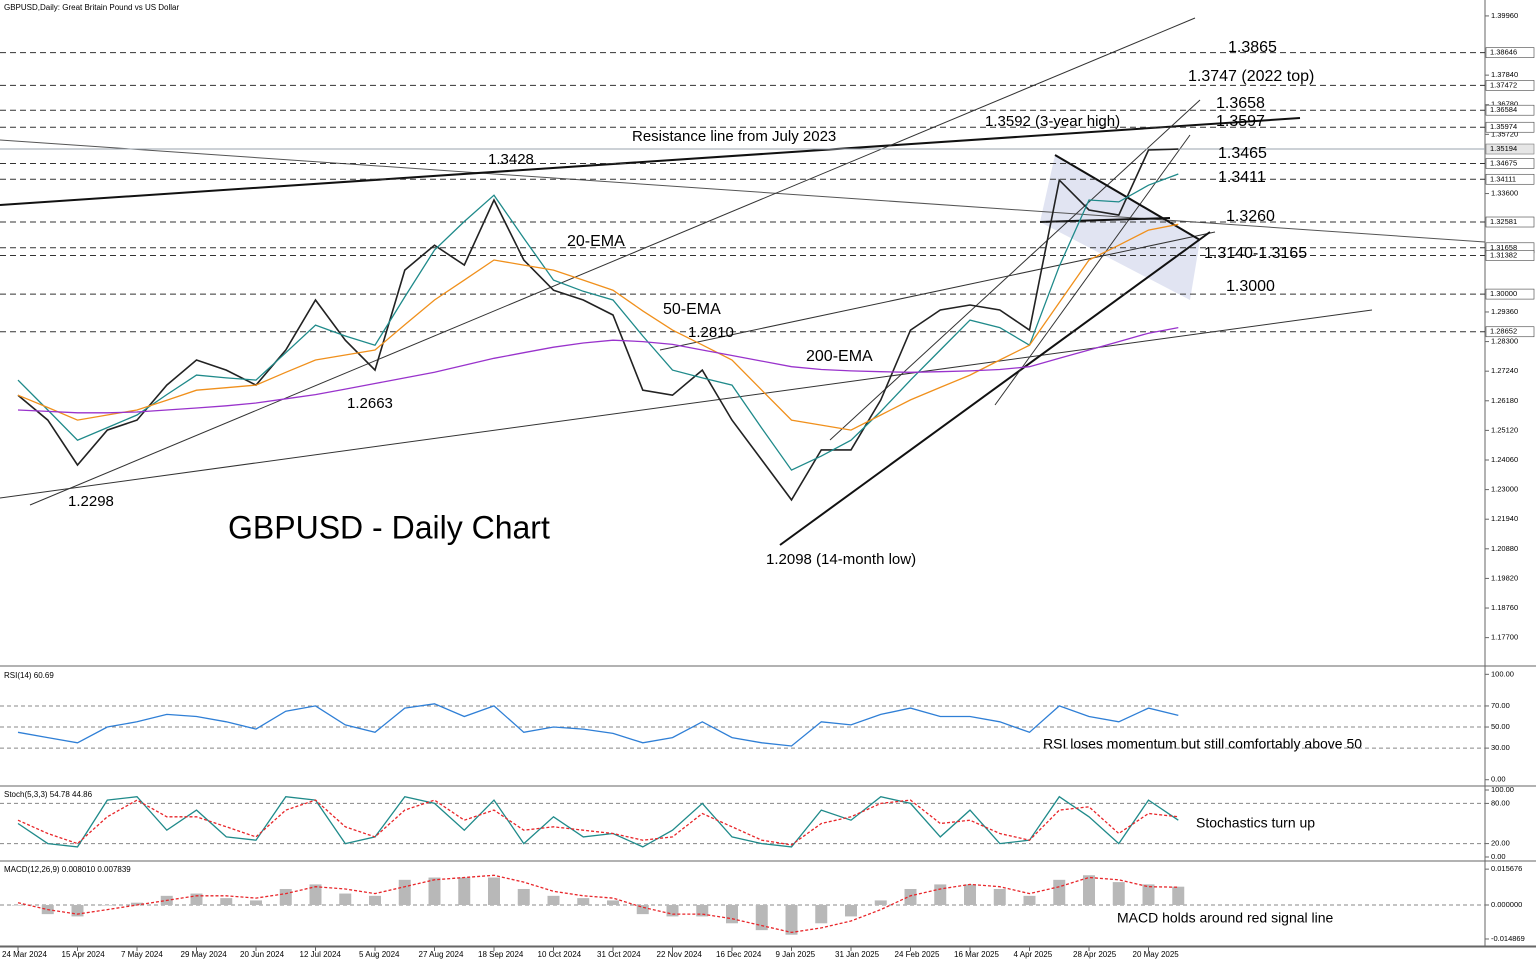 This screenshot has height=963, width=1536. I want to click on x-tick-label: 15 Apr 2024, so click(84, 954).